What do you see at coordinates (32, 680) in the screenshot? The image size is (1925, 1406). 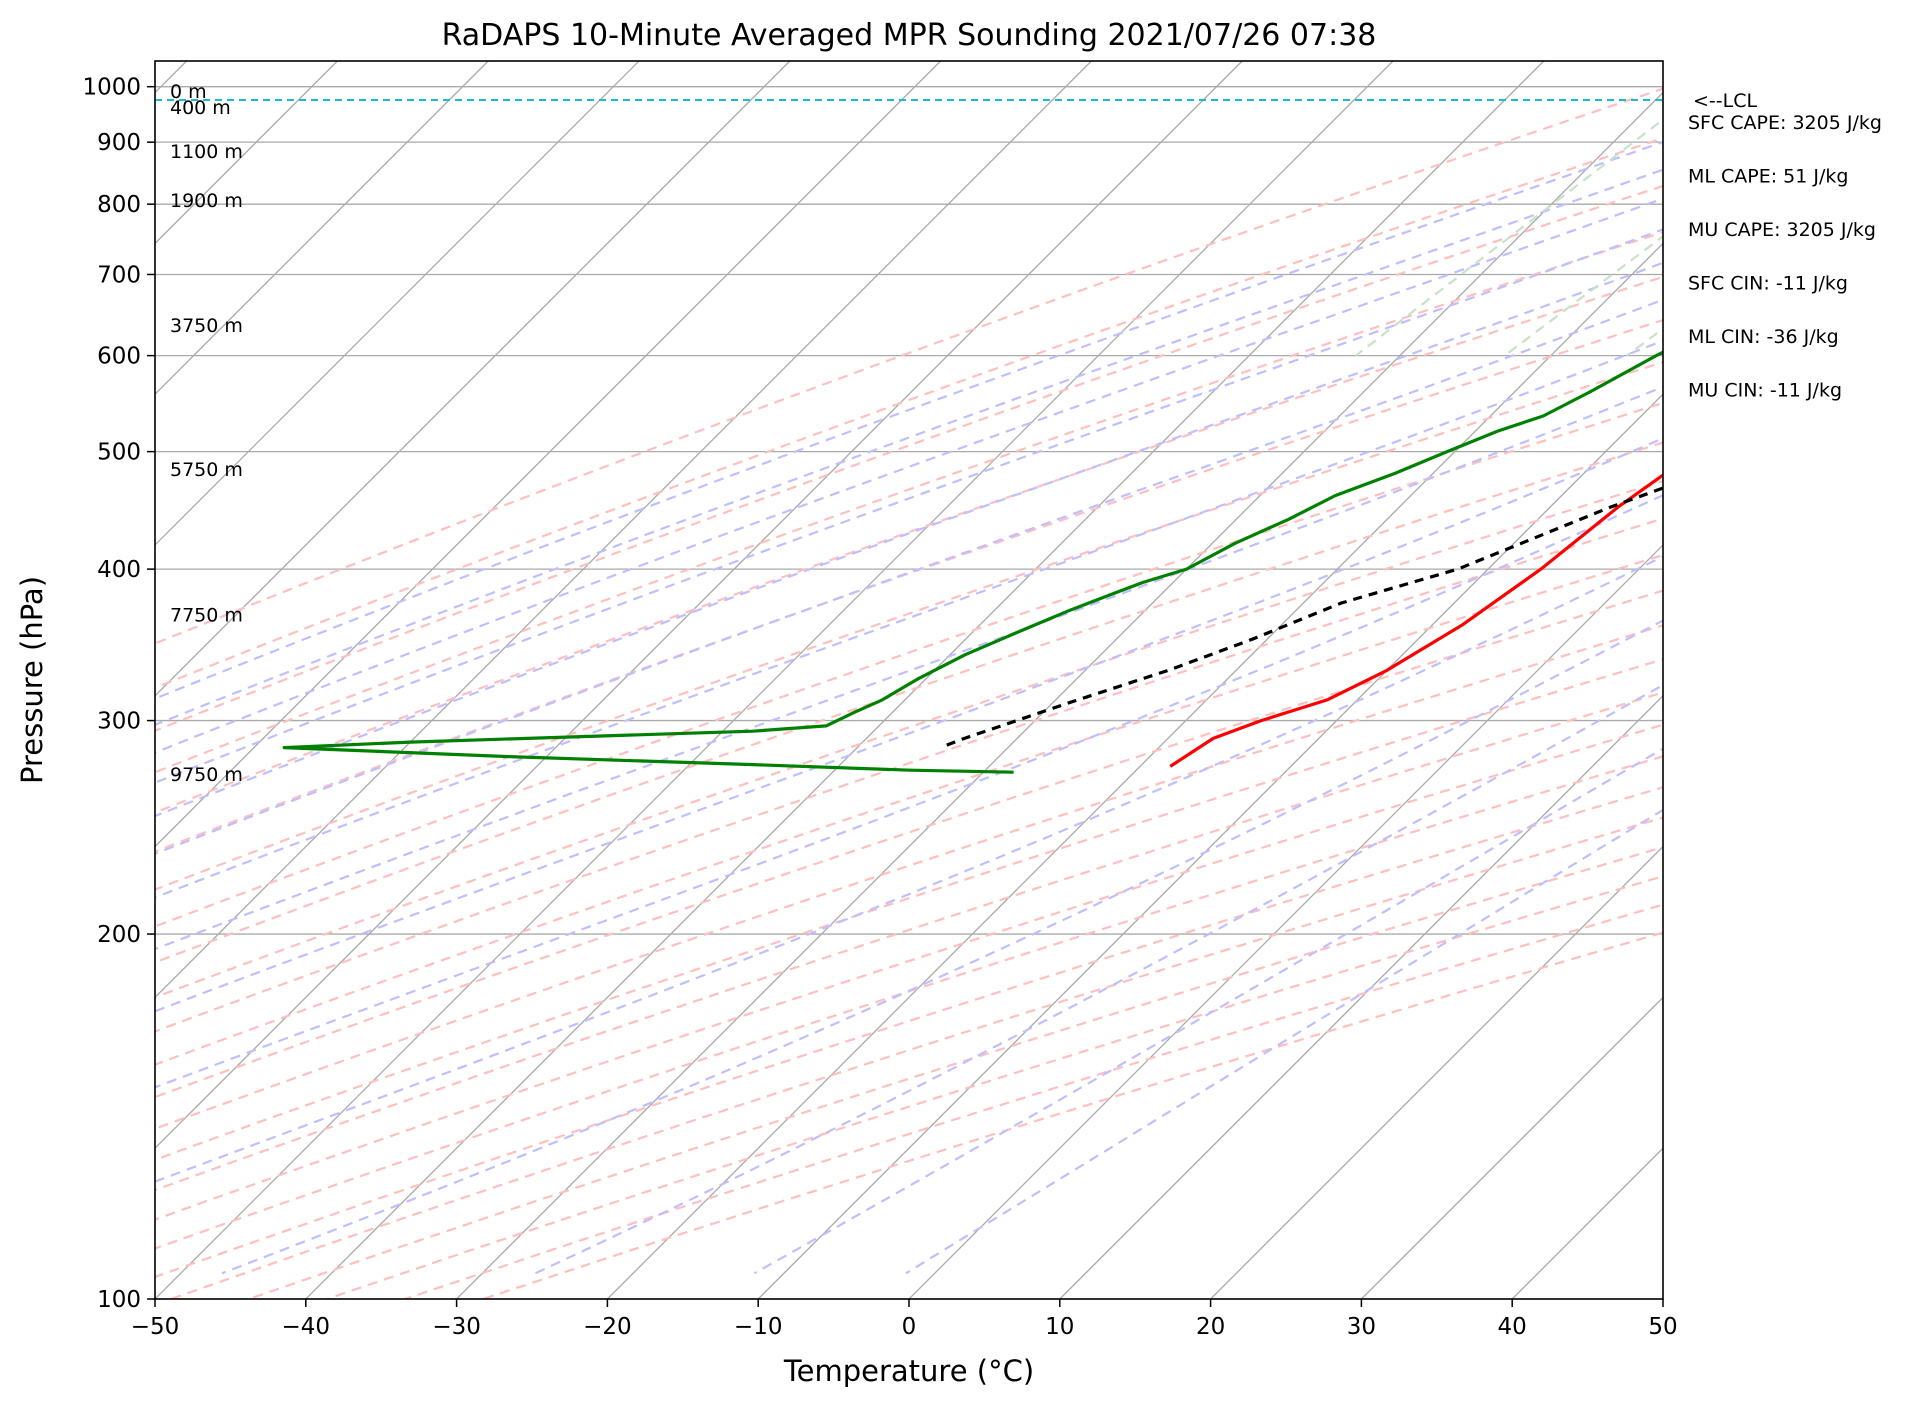 I see `y-axis-label: Pressure (hPa)` at bounding box center [32, 680].